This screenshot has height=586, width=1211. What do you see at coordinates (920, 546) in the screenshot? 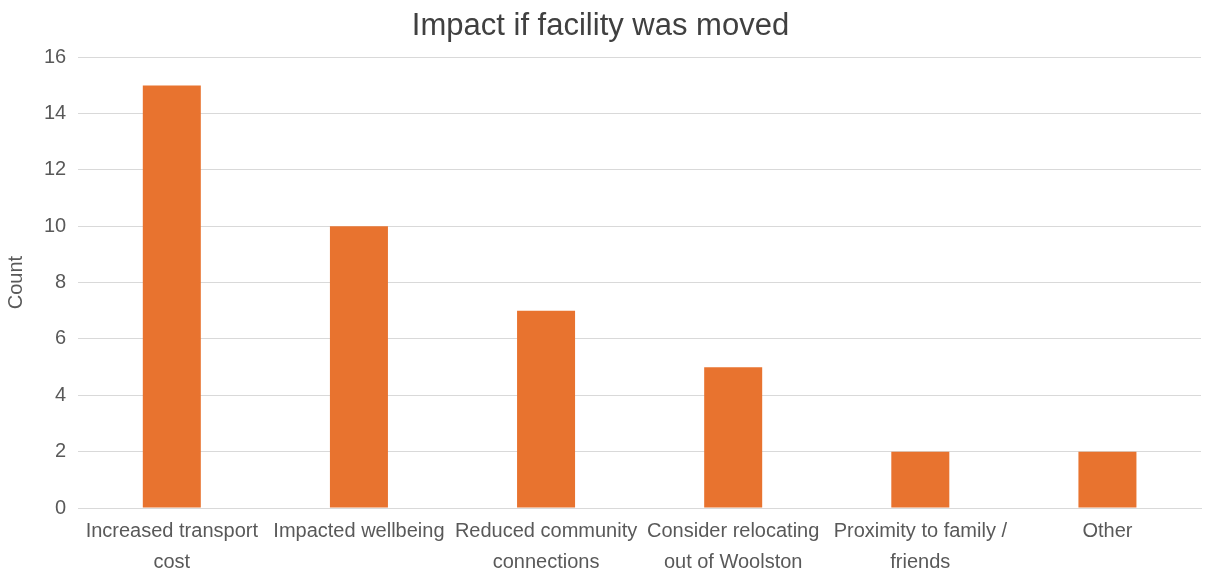
I see `x-tick-label: Proximity to family / friends` at bounding box center [920, 546].